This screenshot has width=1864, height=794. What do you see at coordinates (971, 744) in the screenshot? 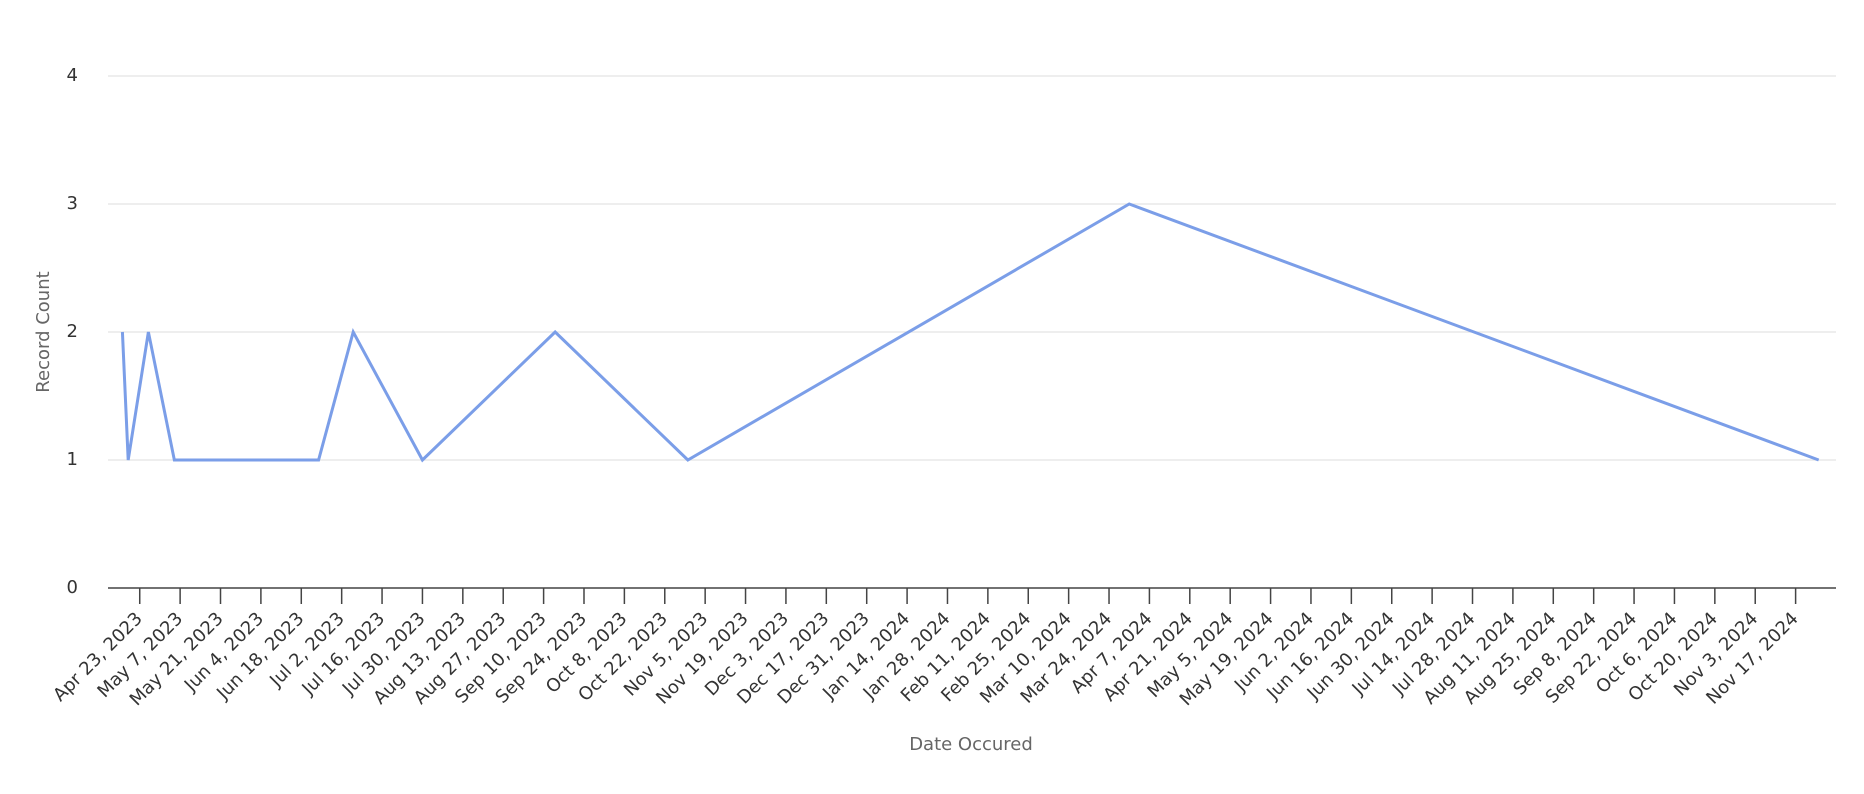
I see `x-axis-title: Date Occured` at bounding box center [971, 744].